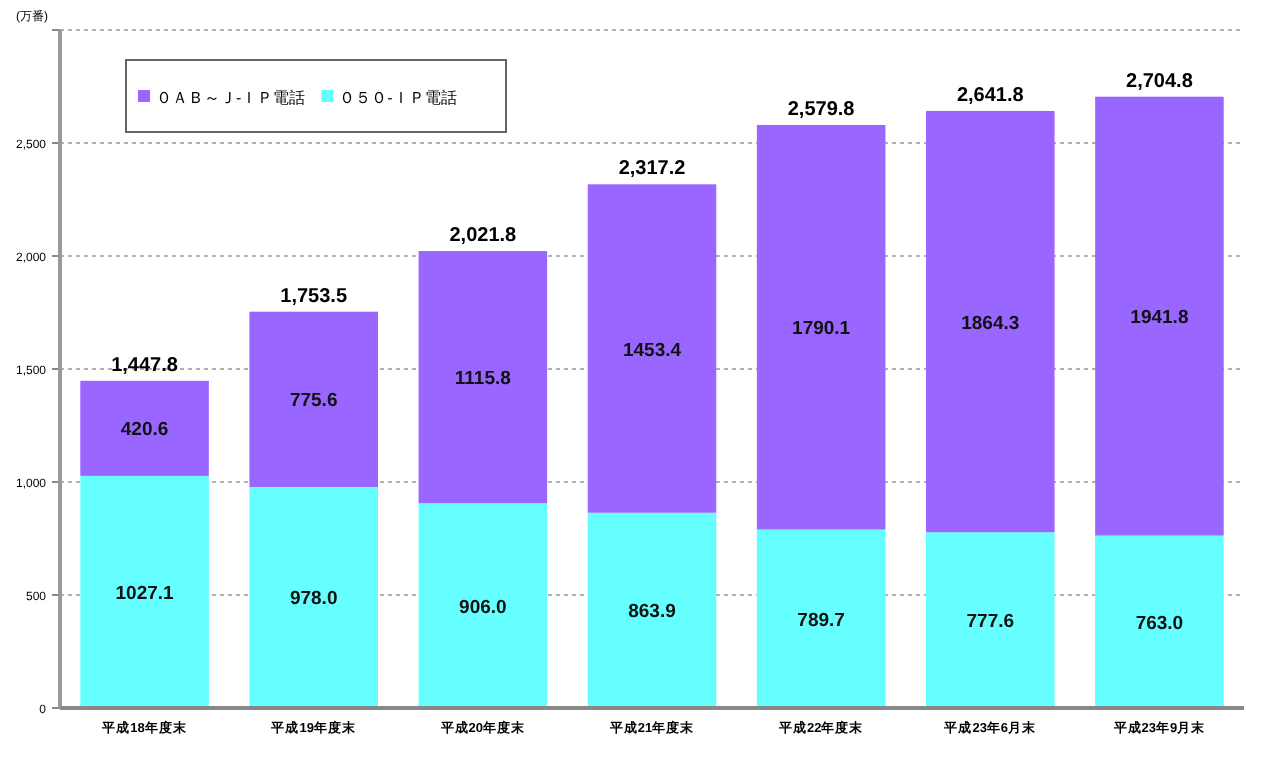  I want to click on data-label: 1115.8, so click(482, 379).